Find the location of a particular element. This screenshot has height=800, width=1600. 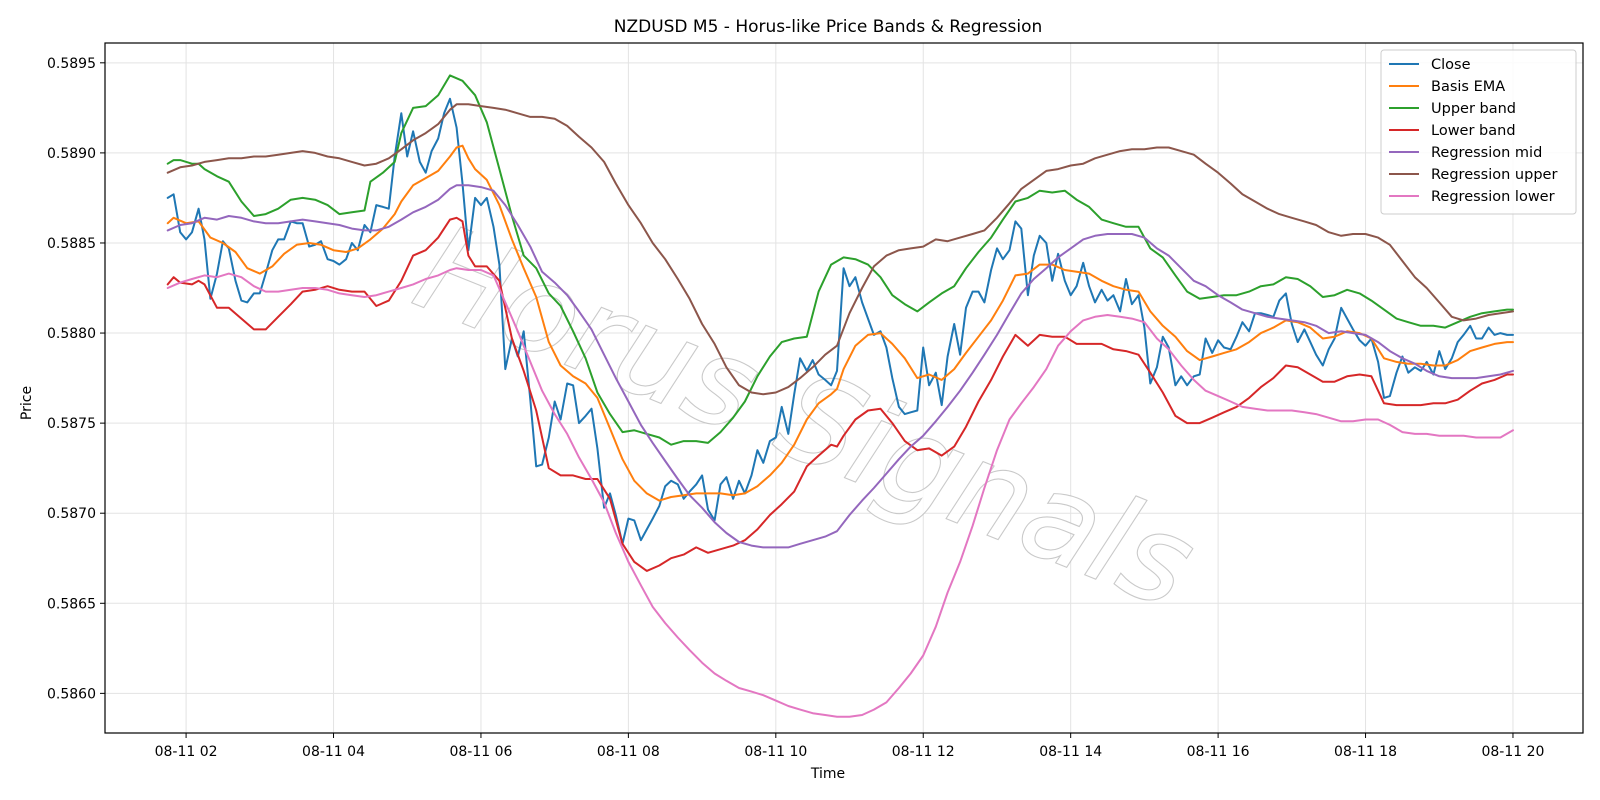

y-tick-label: 0.5875 is located at coordinates (71, 424).